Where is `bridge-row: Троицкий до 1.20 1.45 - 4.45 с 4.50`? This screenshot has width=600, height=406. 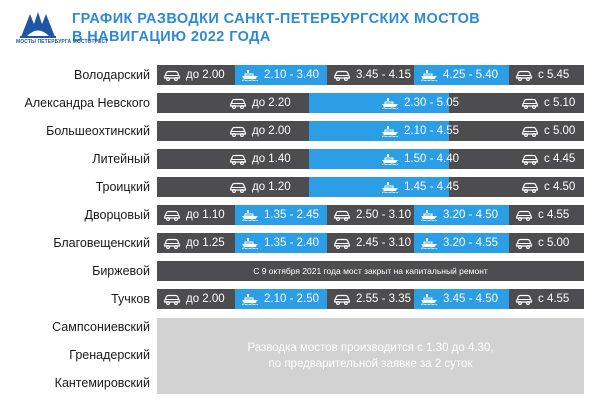 bridge-row: Троицкий до 1.20 1.45 - 4.45 с 4.50 is located at coordinates (300, 187).